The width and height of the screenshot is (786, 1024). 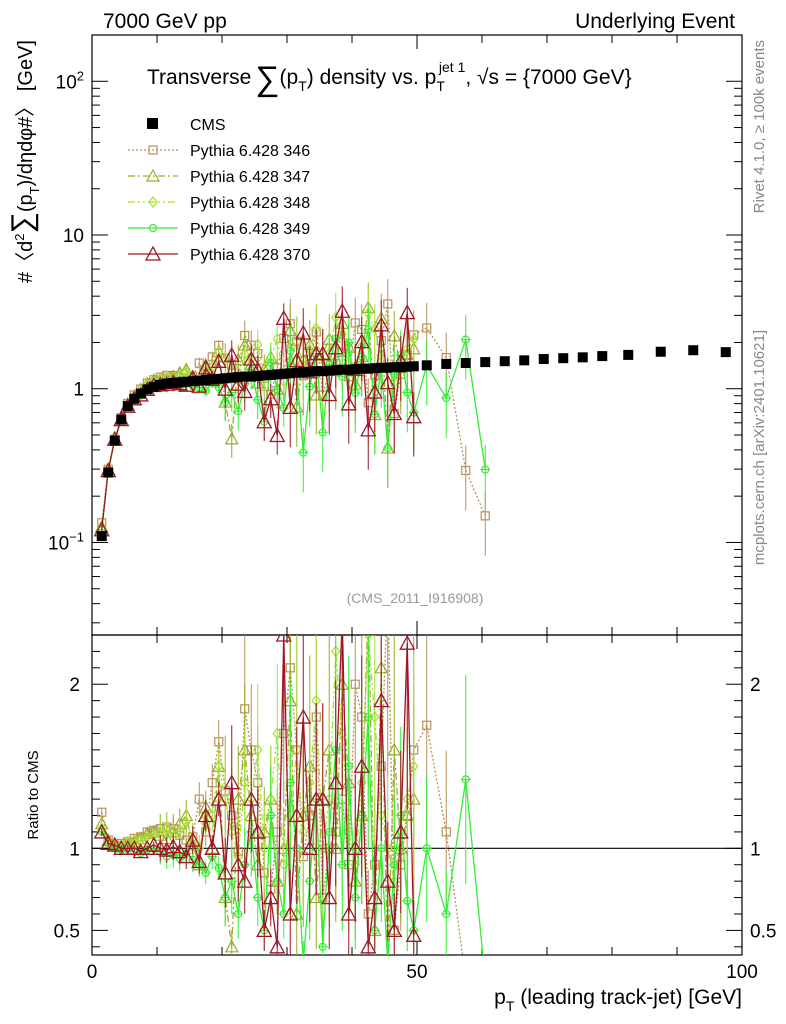 What do you see at coordinates (152, 123) in the screenshot?
I see `legend-marker-cms` at bounding box center [152, 123].